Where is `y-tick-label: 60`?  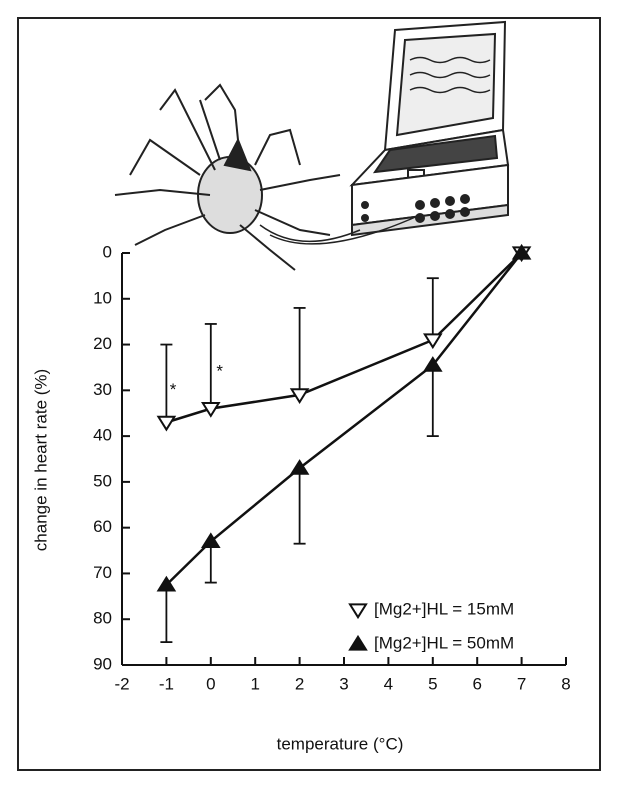 y-tick-label: 60 is located at coordinates (102, 526).